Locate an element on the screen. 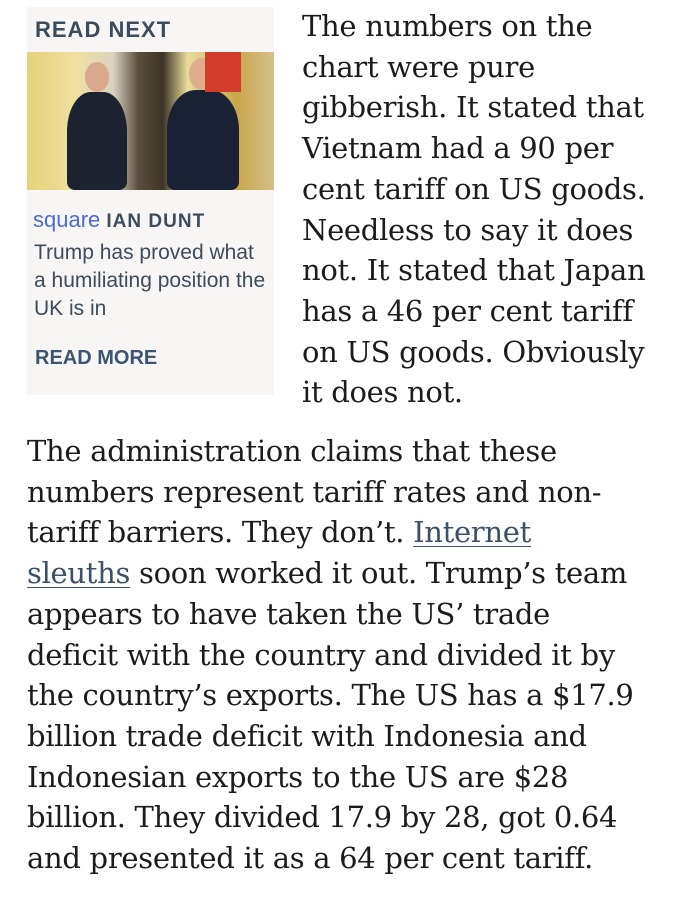  text-line: Indonesian exports to the US are $28 is located at coordinates (330, 777).